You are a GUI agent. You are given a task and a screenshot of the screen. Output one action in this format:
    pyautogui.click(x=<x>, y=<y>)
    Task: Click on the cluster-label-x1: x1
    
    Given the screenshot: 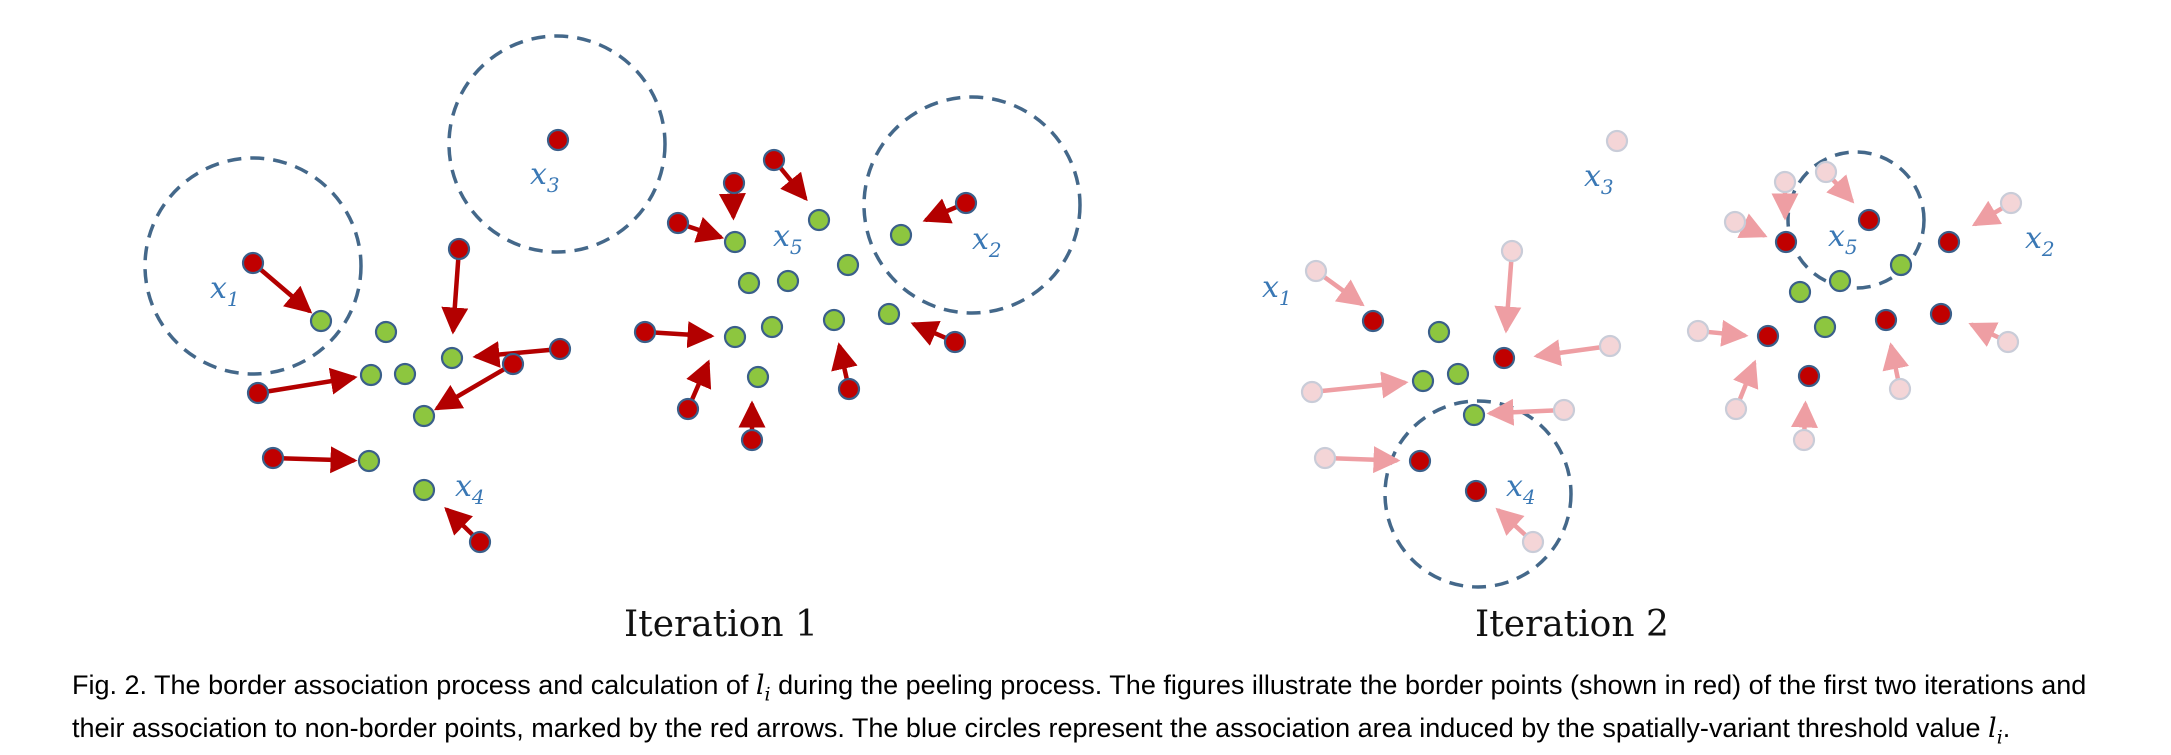 What is the action you would take?
    pyautogui.click(x=225, y=291)
    